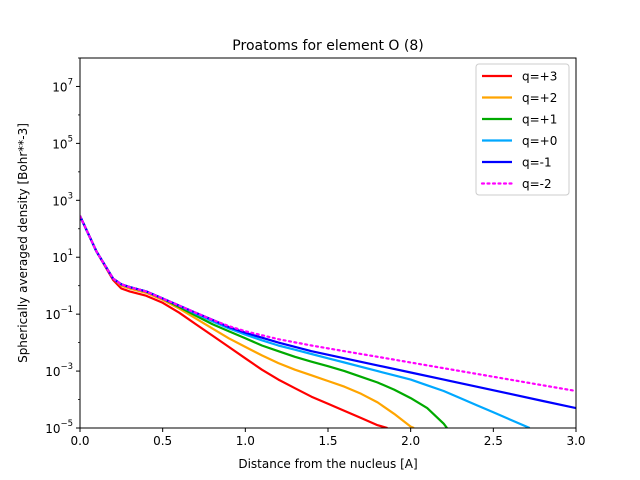 The height and width of the screenshot is (480, 640). What do you see at coordinates (539, 141) in the screenshot?
I see `legend-label: q=+0` at bounding box center [539, 141].